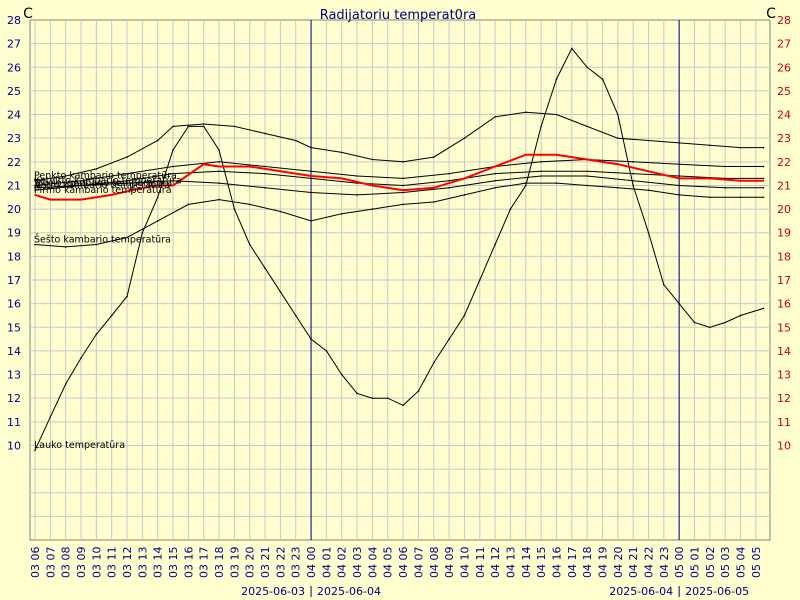 The width and height of the screenshot is (800, 600). I want to click on x-tick-label: 04 17, so click(572, 563).